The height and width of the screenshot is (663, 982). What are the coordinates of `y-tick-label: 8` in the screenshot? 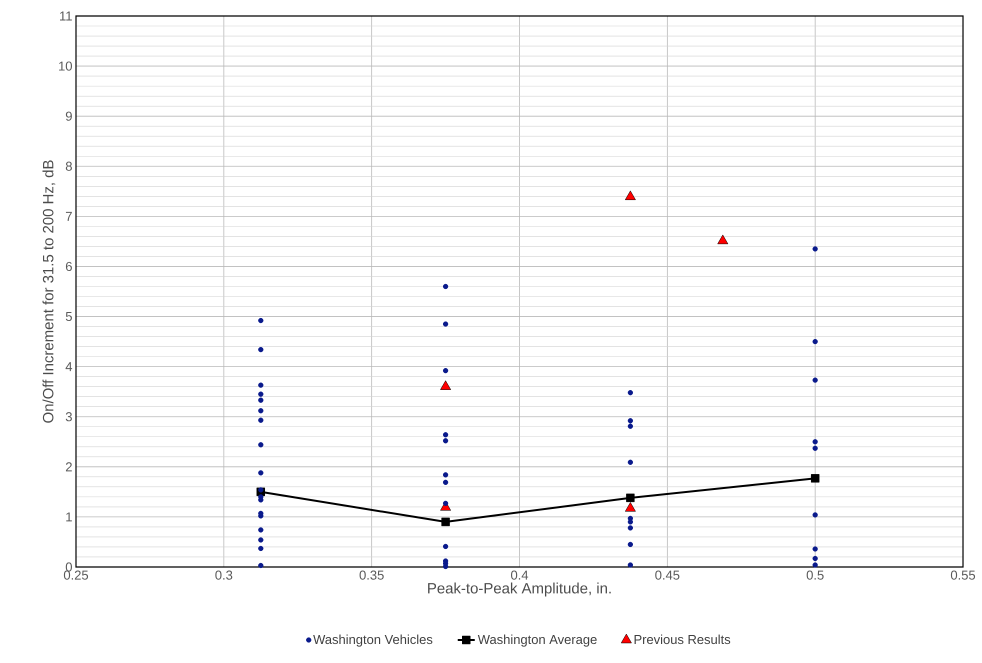 It's located at (69, 166).